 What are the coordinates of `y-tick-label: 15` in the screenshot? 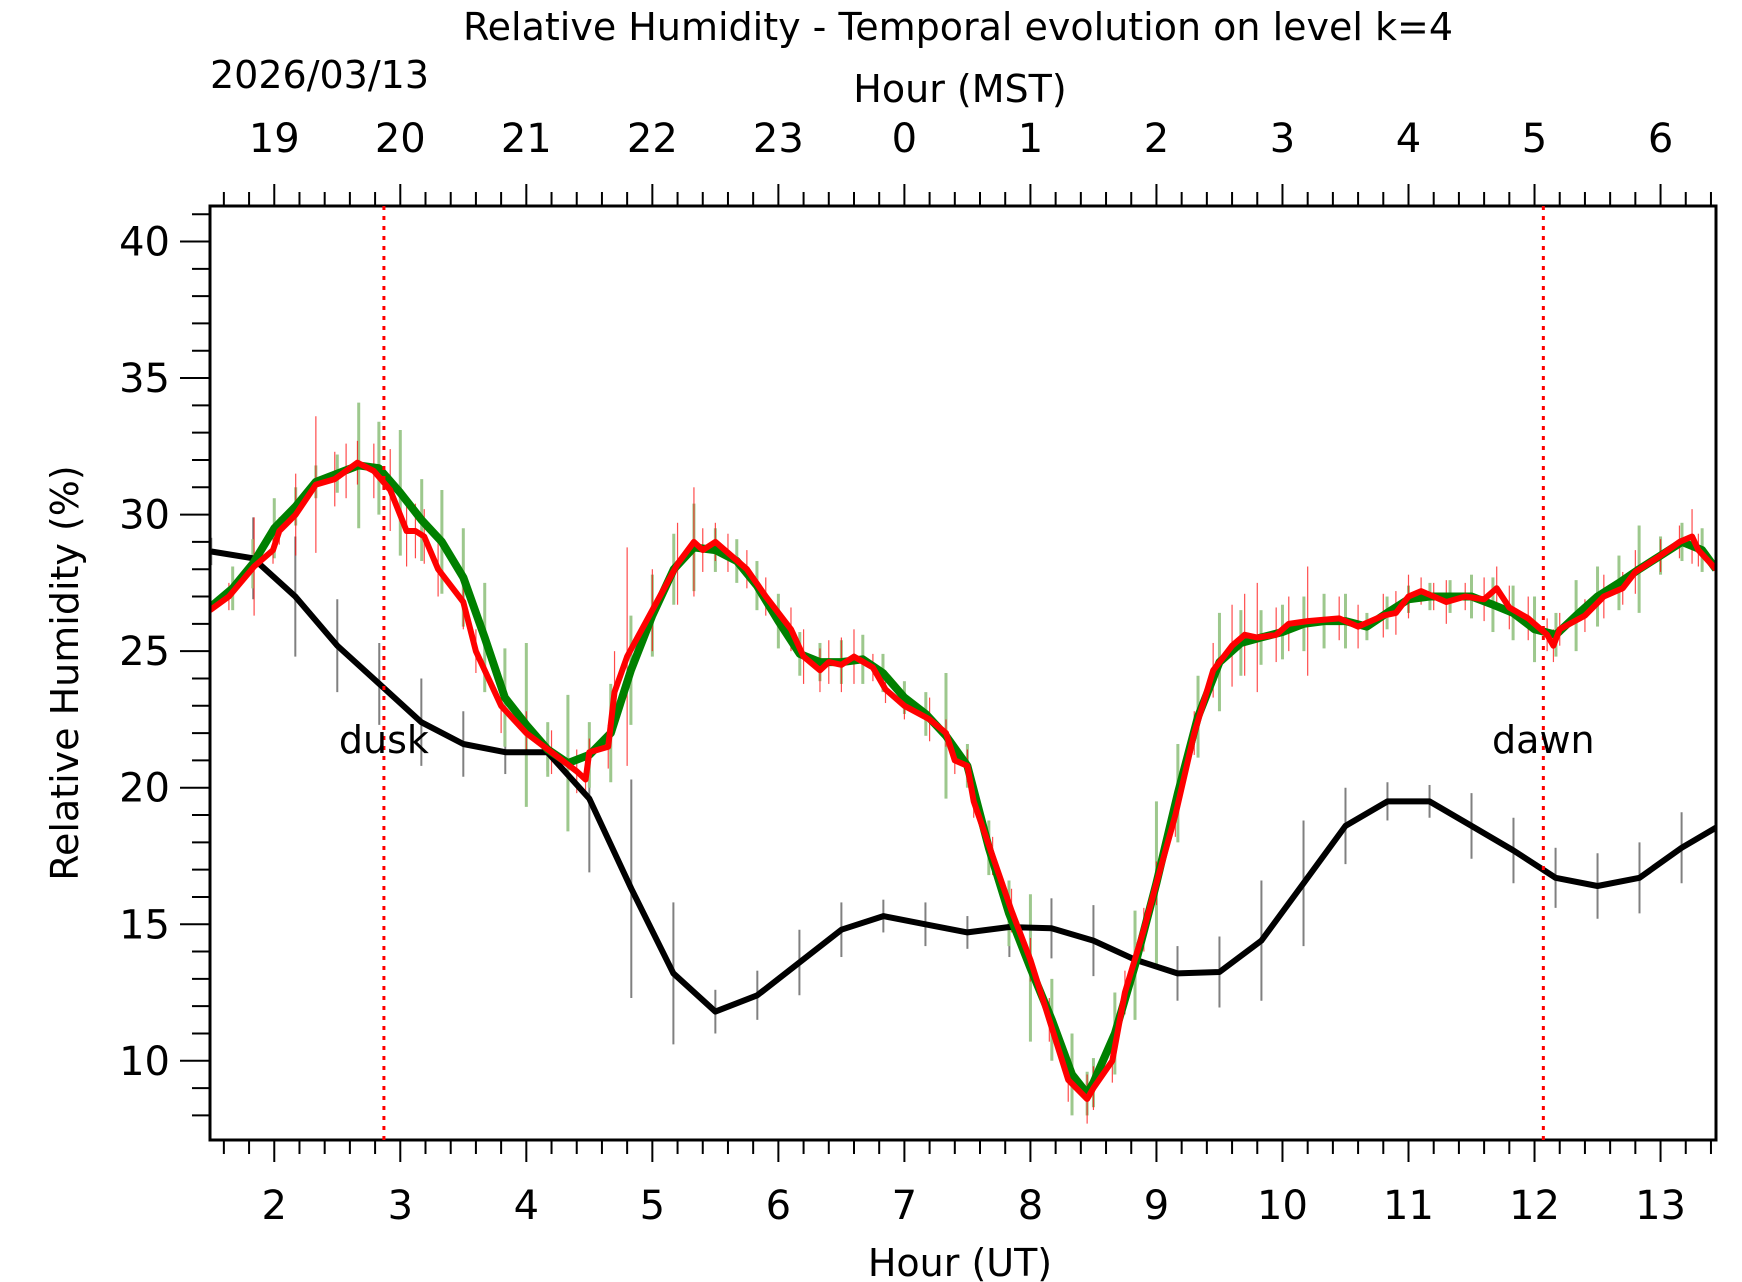 It's located at (144, 925).